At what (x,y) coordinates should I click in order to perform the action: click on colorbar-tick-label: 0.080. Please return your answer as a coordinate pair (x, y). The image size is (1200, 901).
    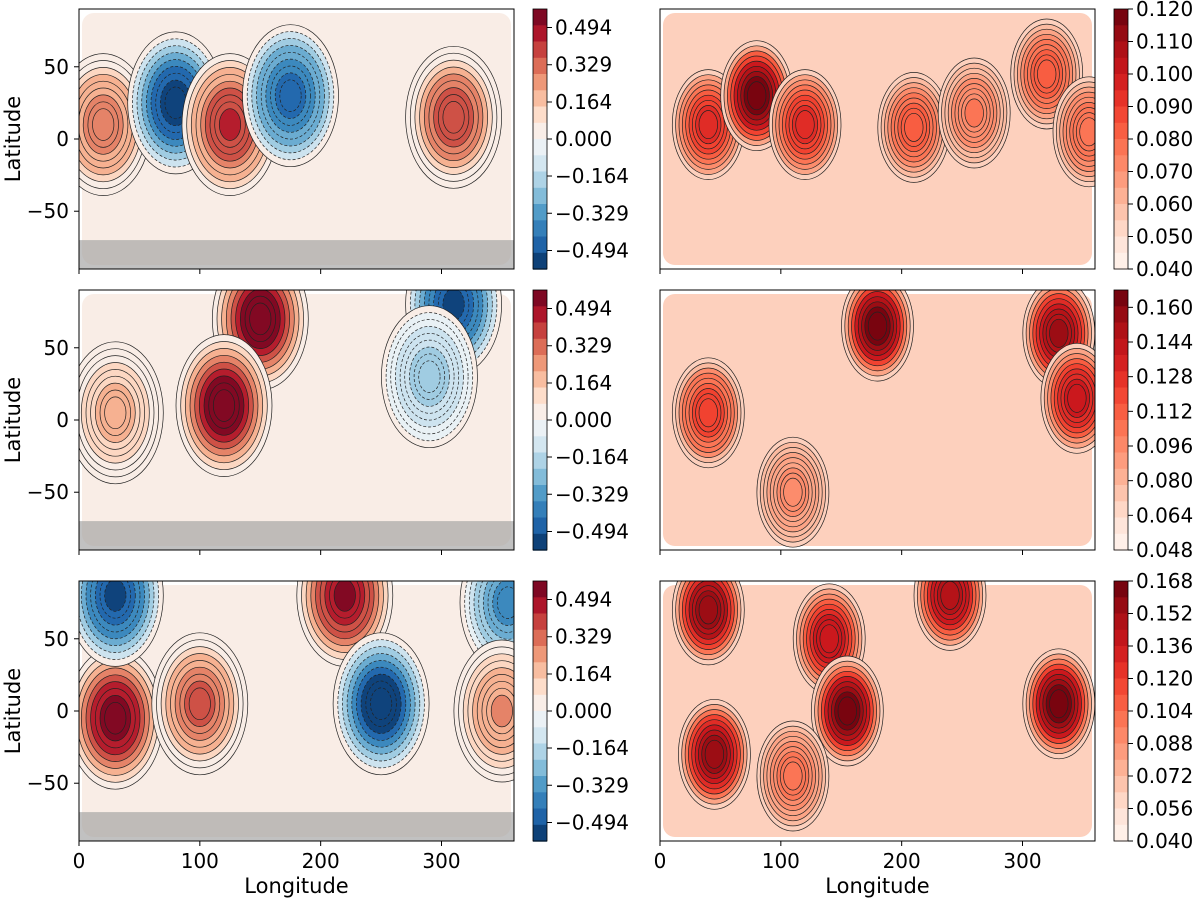
    Looking at the image, I should click on (1164, 139).